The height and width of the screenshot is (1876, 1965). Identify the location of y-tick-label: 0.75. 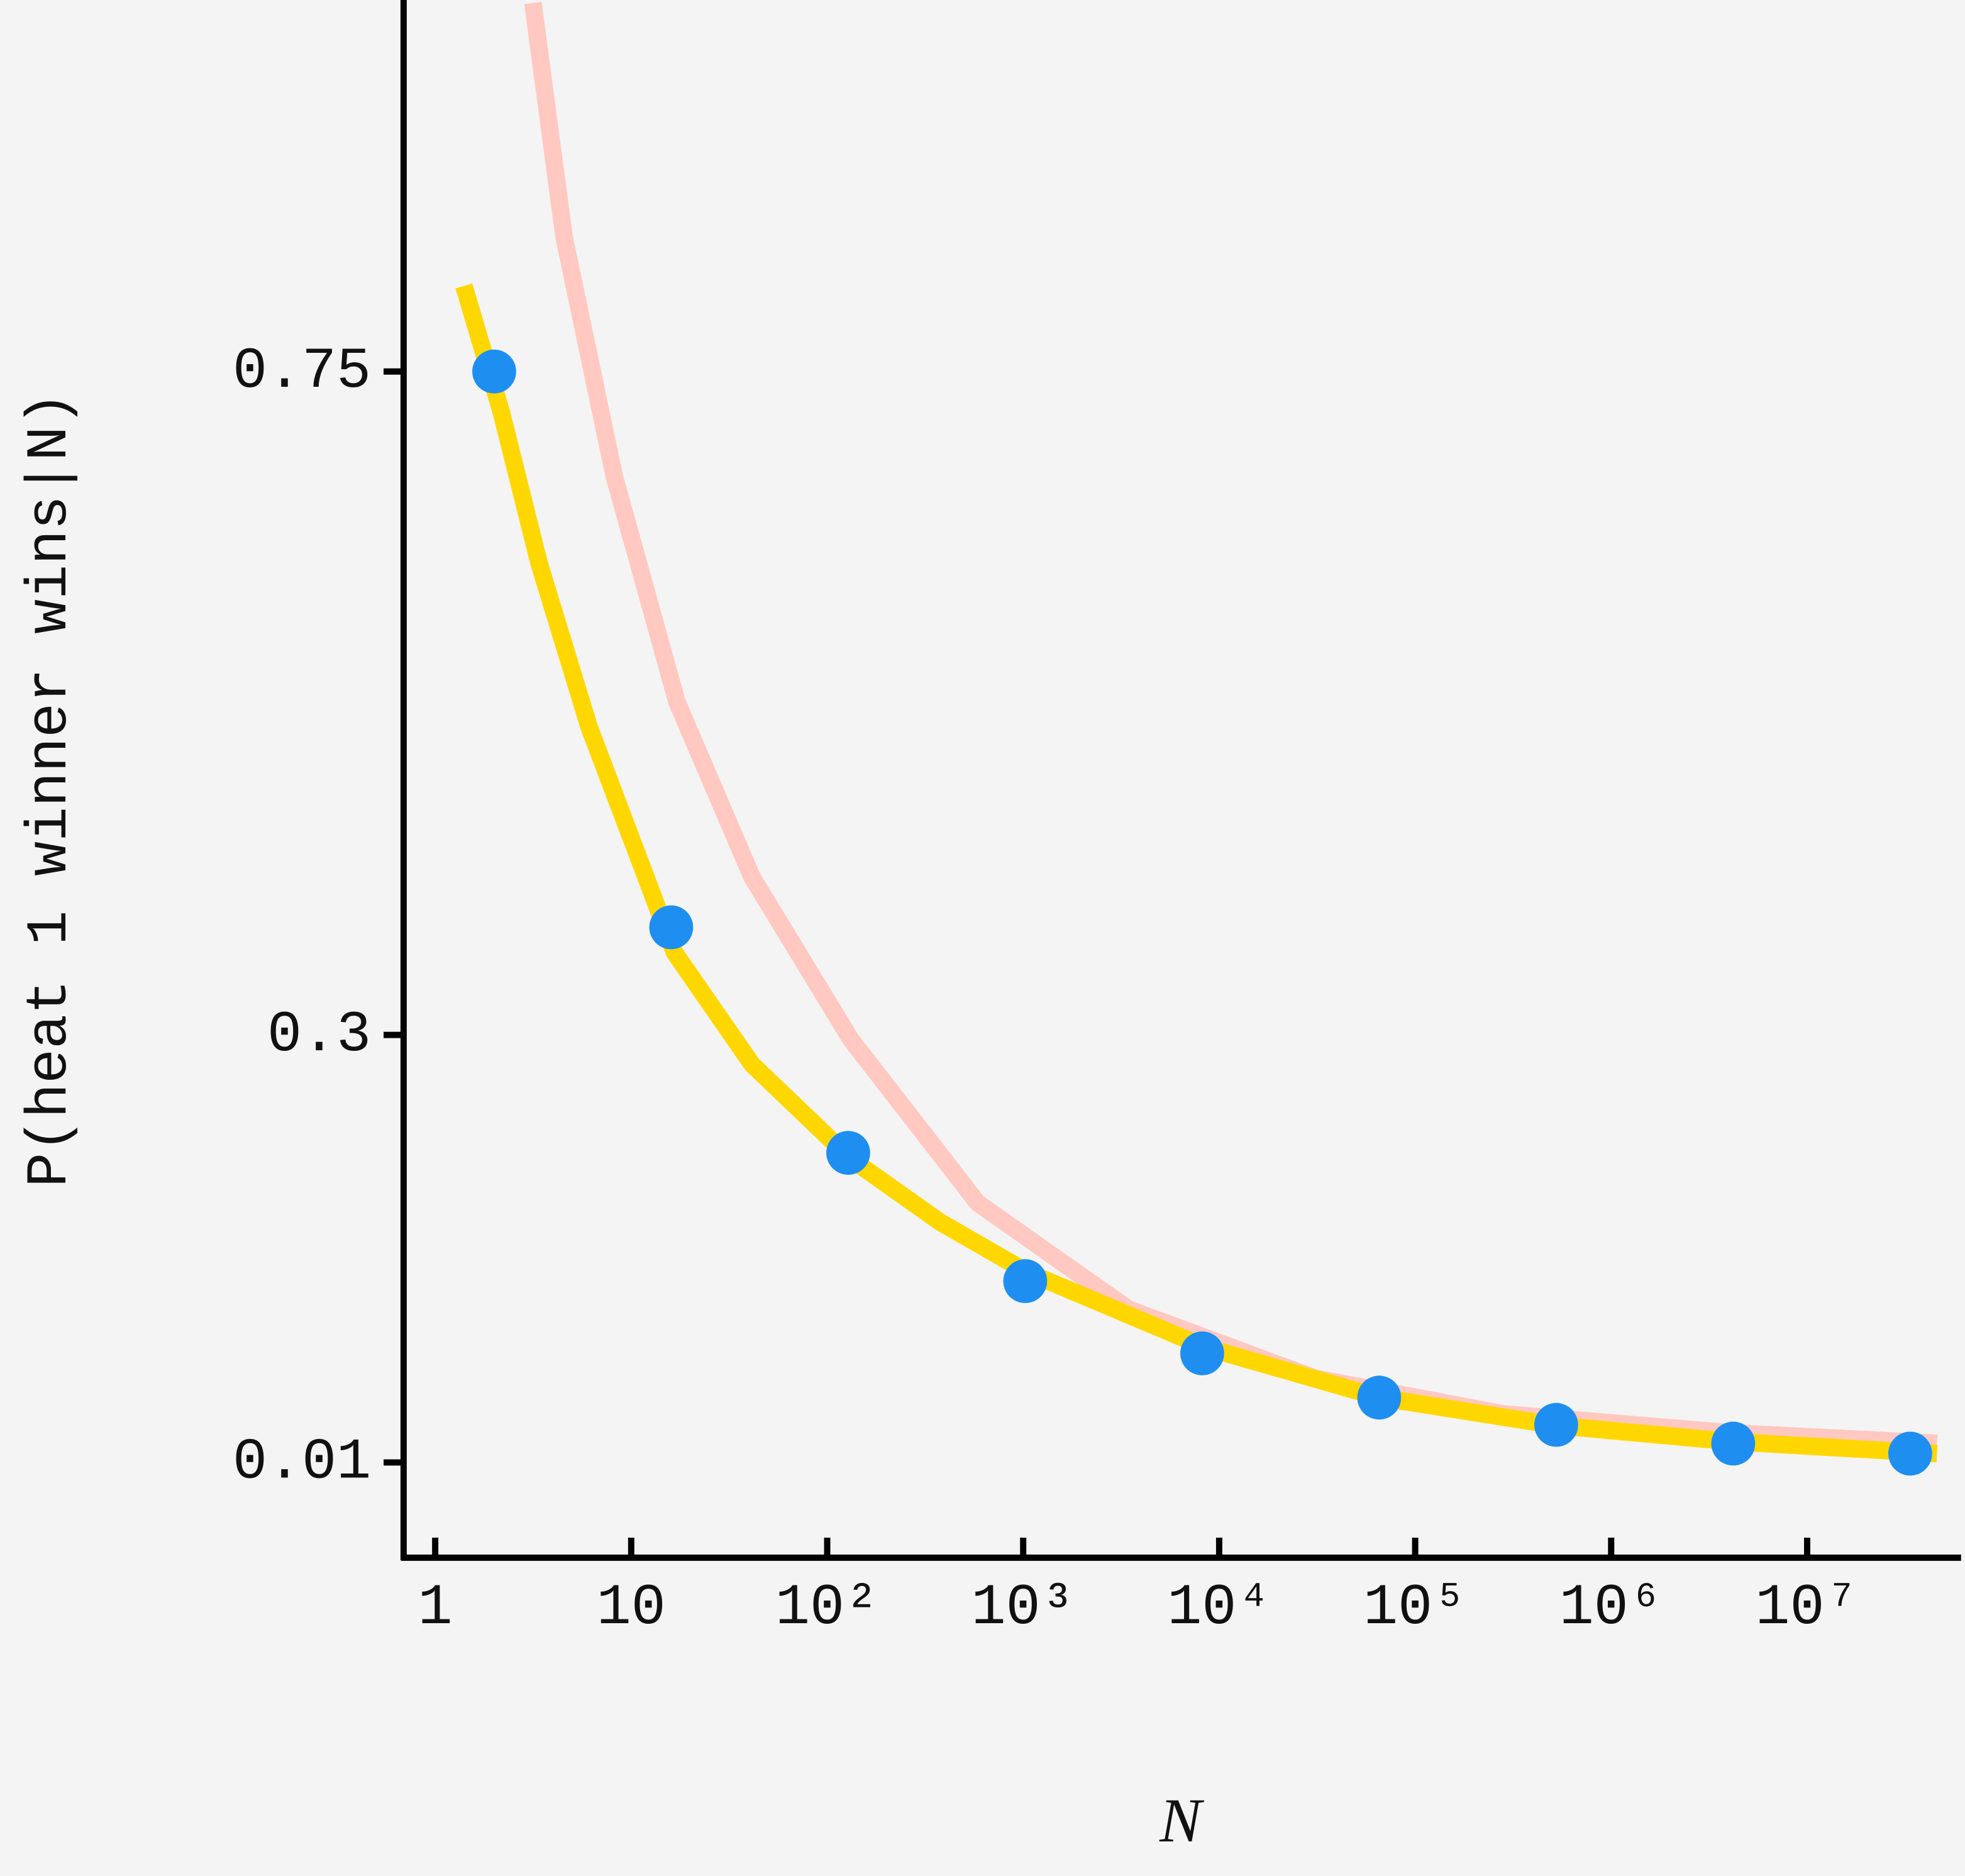
(302, 372).